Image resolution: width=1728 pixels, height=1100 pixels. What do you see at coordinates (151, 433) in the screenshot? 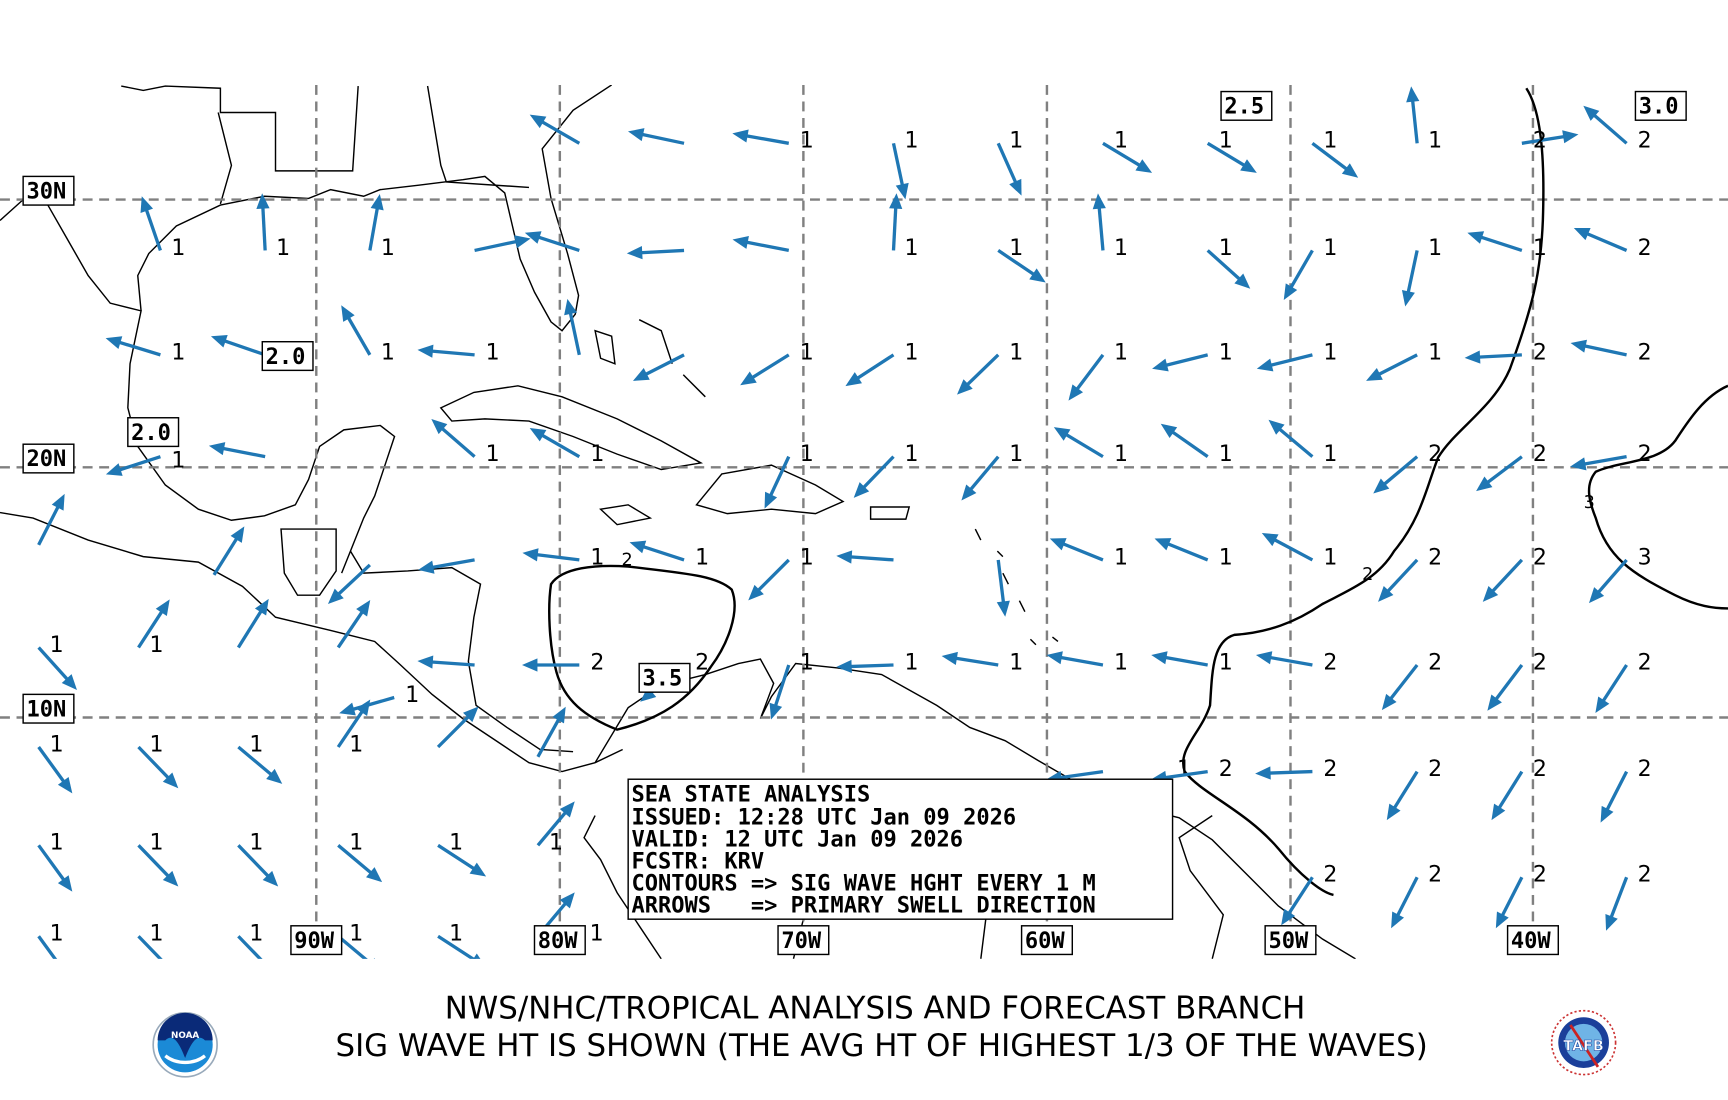
I see `value-box: 2.0` at bounding box center [151, 433].